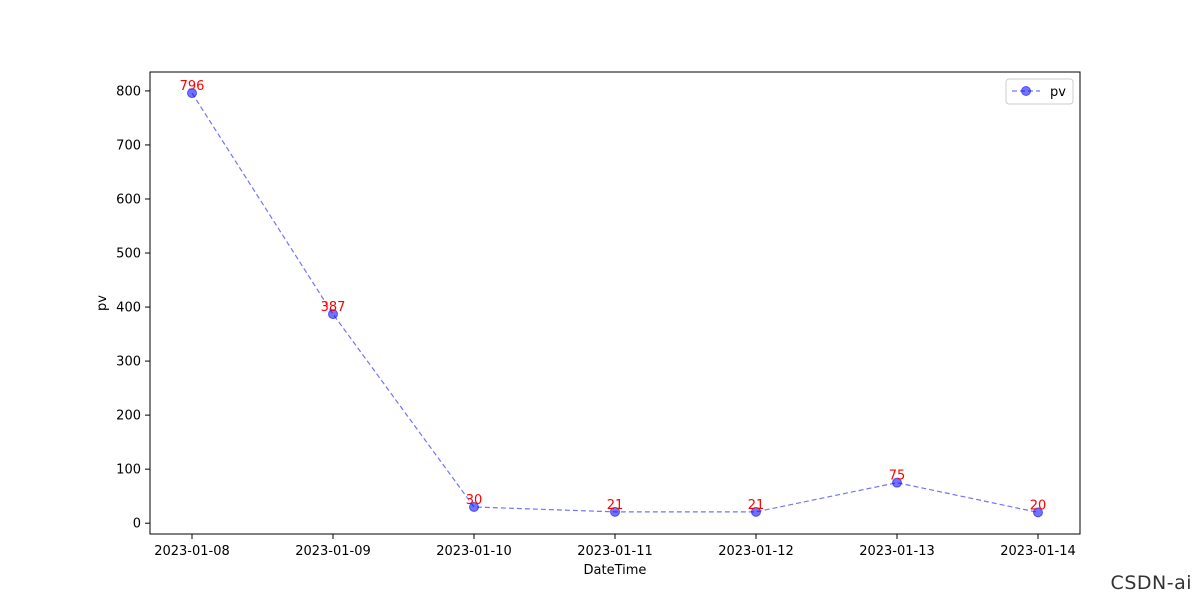 This screenshot has width=1200, height=600. What do you see at coordinates (192, 551) in the screenshot?
I see `x-tick-label: 2023-01-08` at bounding box center [192, 551].